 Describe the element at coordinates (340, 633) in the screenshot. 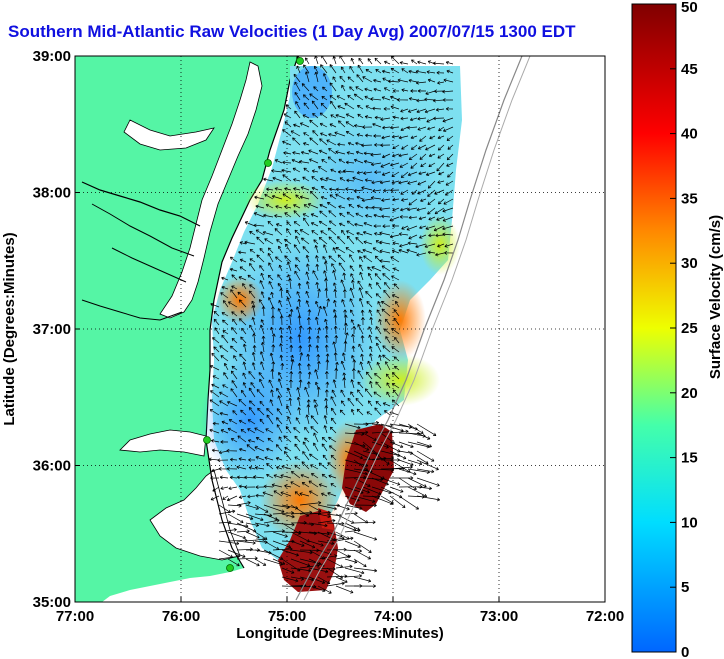

I see `x-axis-label: Longitude (Degrees:Minutes)` at that location.